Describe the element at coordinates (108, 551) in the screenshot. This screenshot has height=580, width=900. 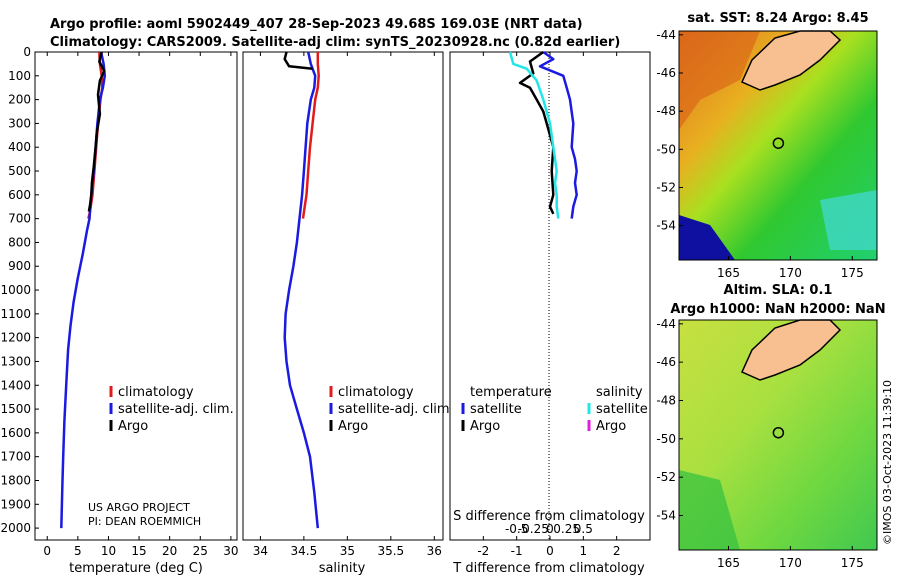
I see `x-tick-label: 10` at that location.